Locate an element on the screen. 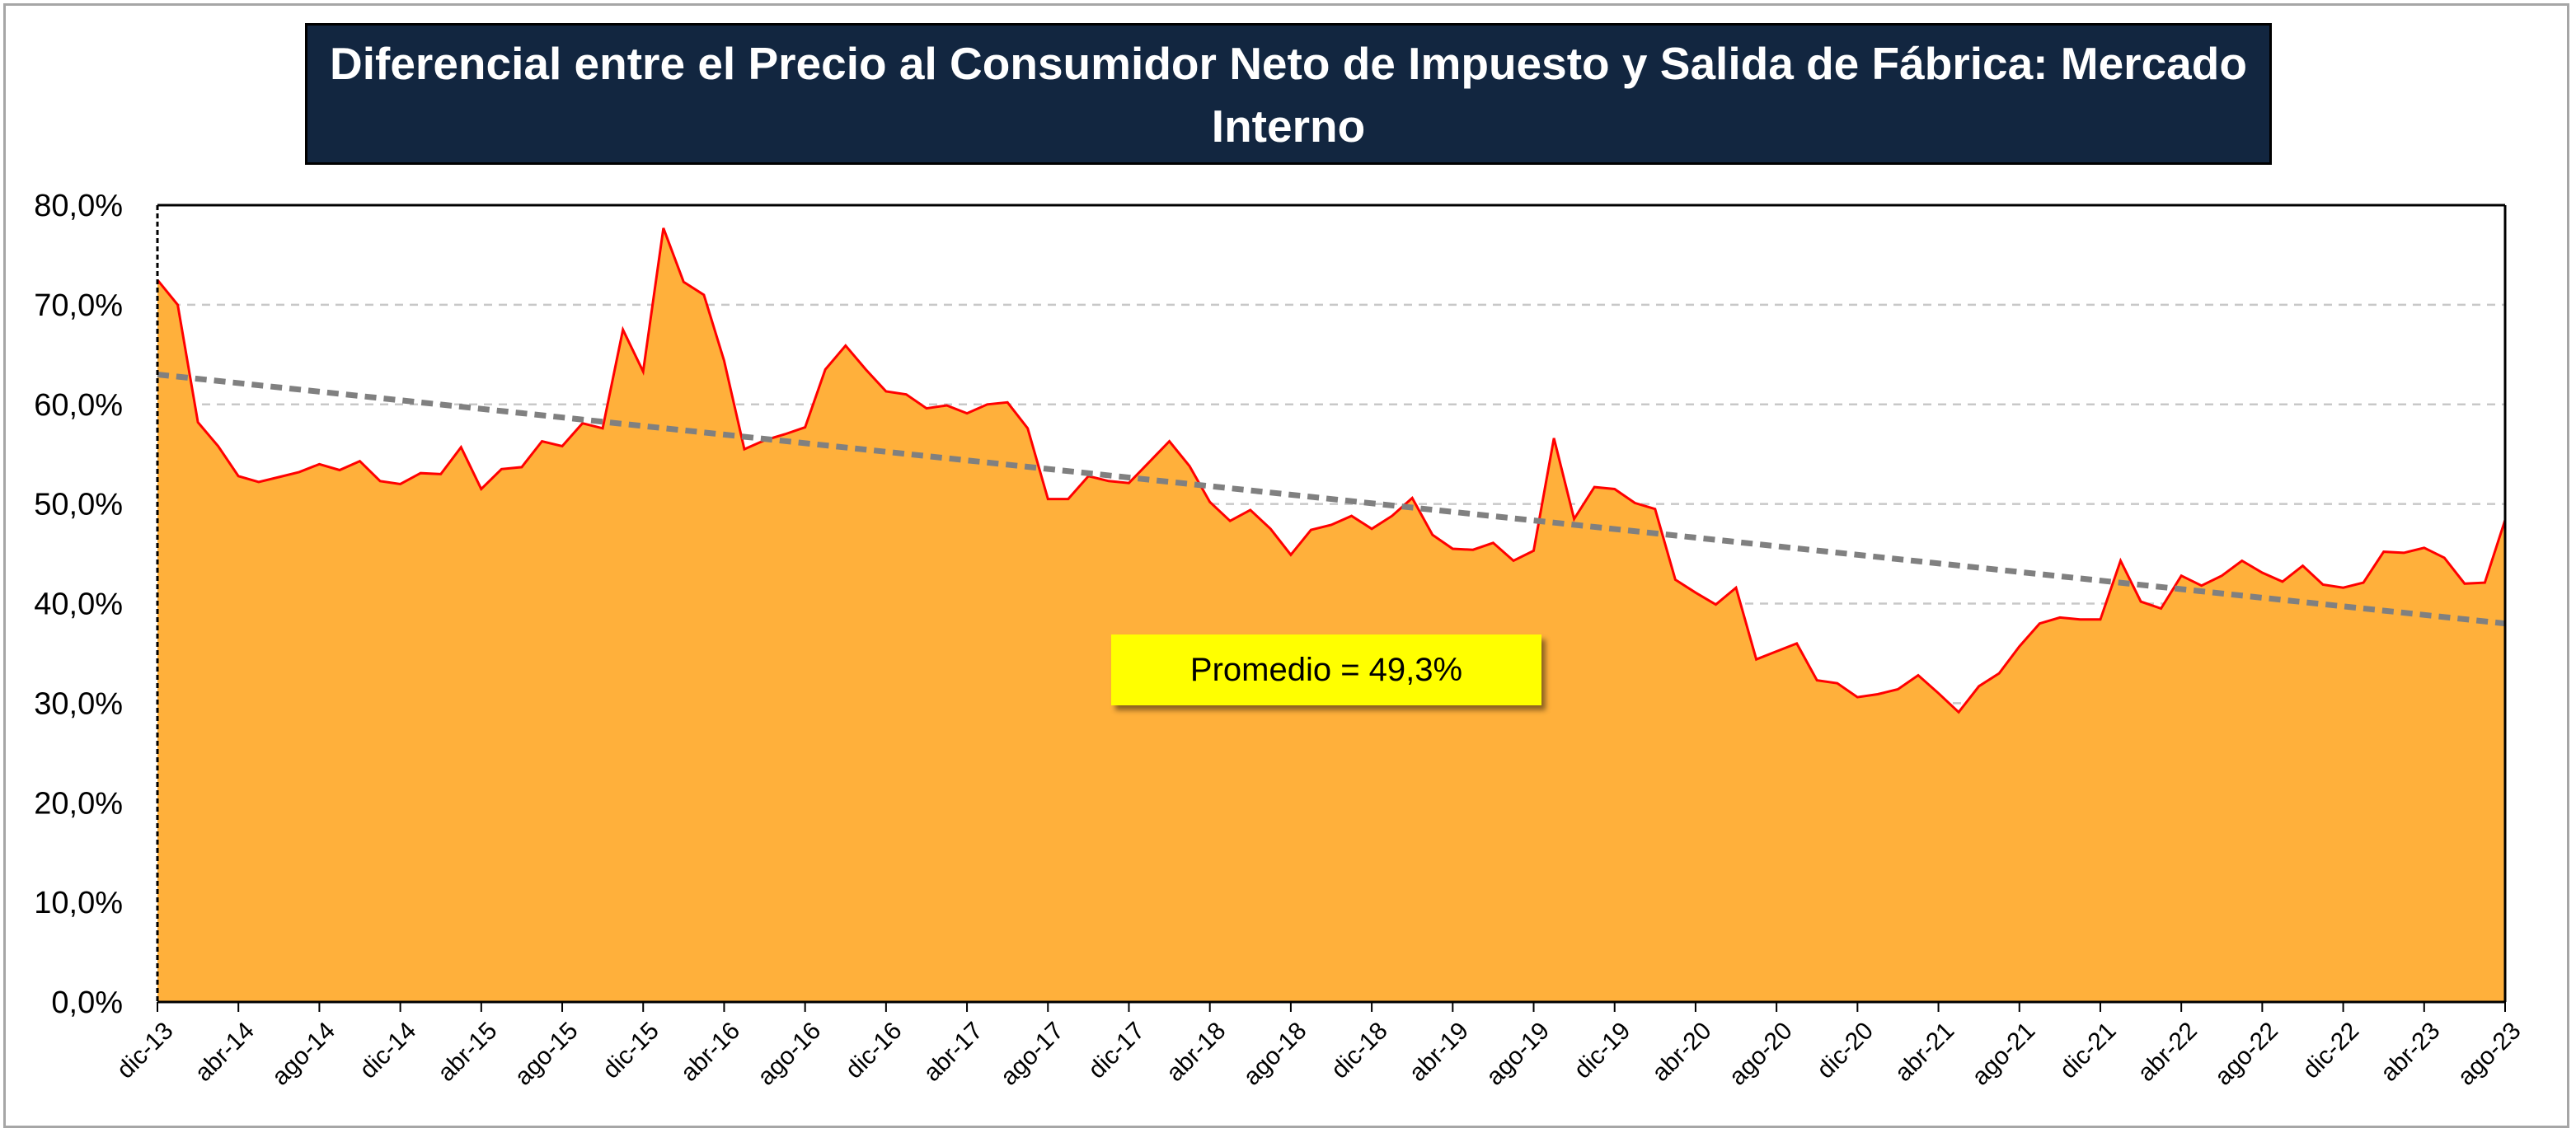 This screenshot has width=2576, height=1133. x-tick-label: ago-15 is located at coordinates (546, 1053).